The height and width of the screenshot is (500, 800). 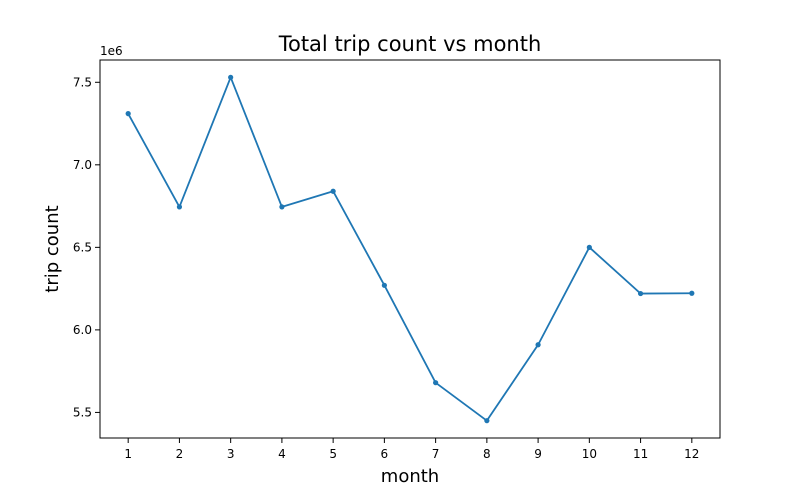 I want to click on y-axis-offset-label: 1e6, so click(x=111, y=51).